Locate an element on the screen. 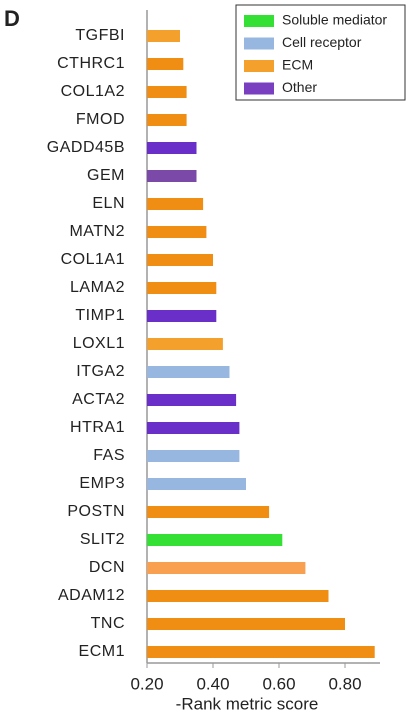 Image resolution: width=411 pixels, height=718 pixels. x-tick-label: 0.80 is located at coordinates (344, 683).